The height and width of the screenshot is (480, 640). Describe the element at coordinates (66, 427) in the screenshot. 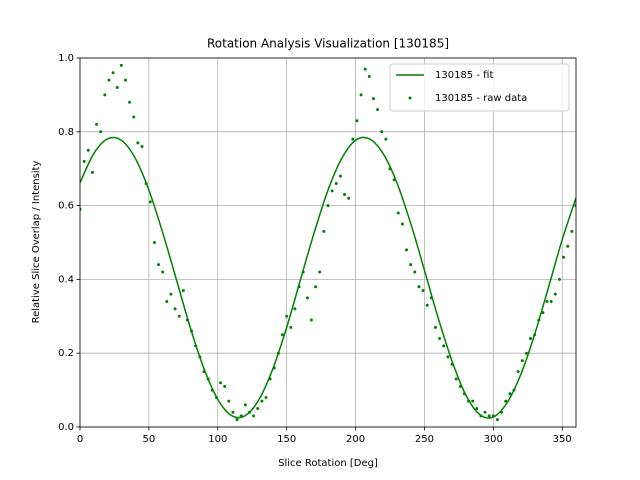

I see `y-tick-label: 0.0` at that location.